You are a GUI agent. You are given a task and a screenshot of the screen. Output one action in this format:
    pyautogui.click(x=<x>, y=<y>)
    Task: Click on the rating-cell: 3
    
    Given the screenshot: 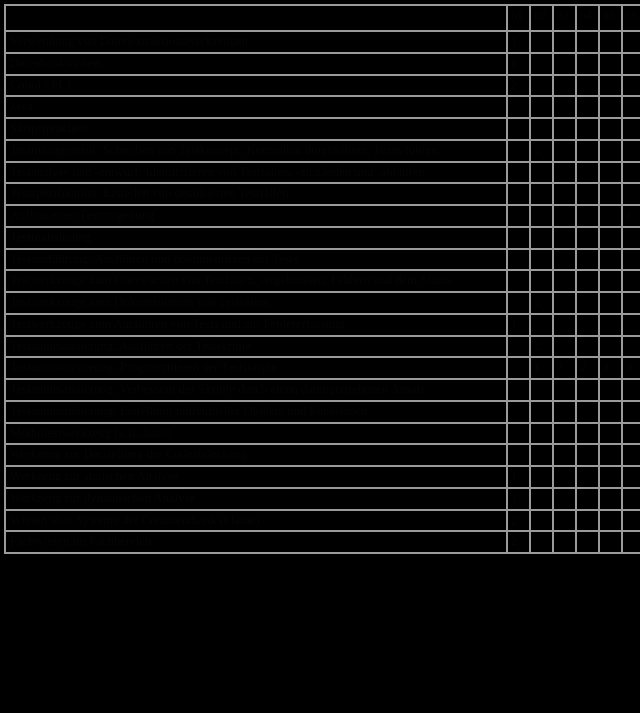 What is the action you would take?
    pyautogui.click(x=610, y=368)
    